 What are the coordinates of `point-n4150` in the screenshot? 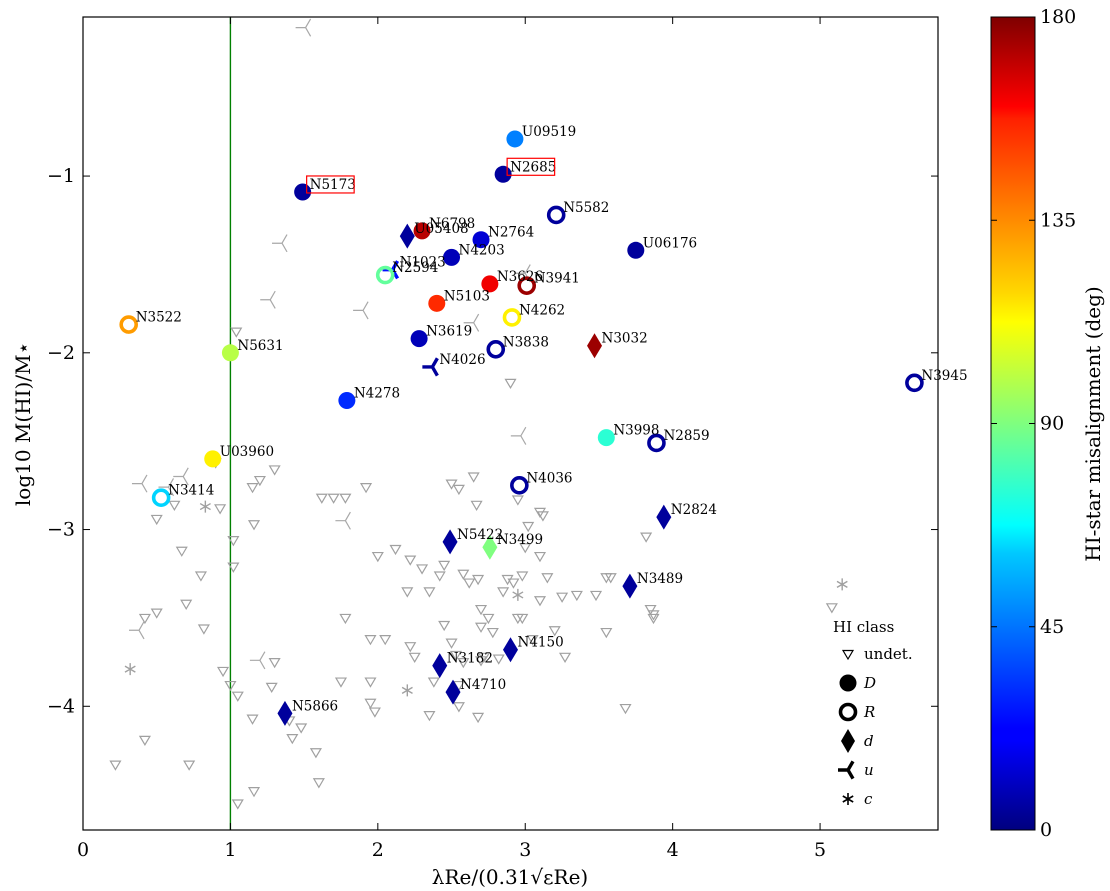 It's located at (510, 650).